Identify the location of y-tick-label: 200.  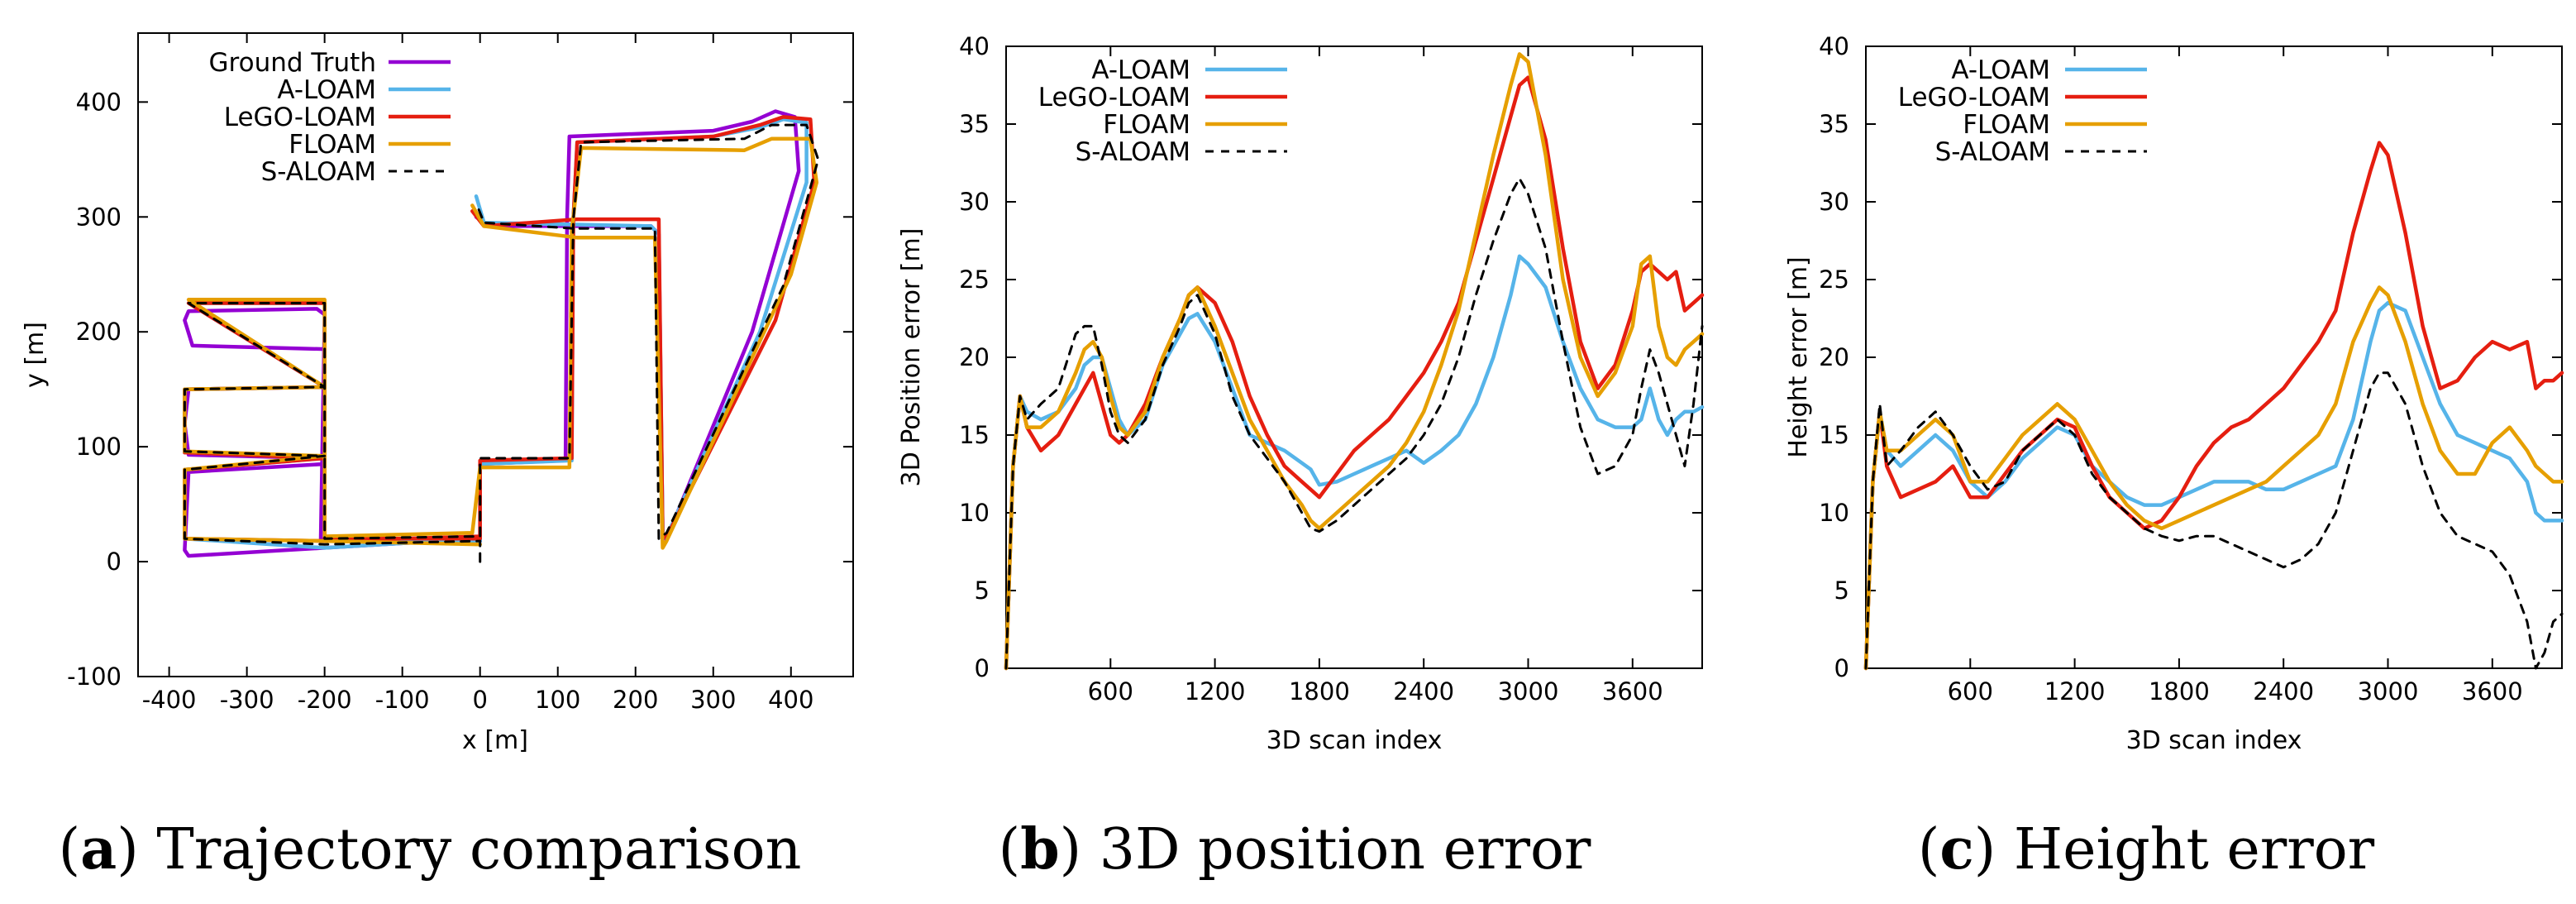
(99, 332).